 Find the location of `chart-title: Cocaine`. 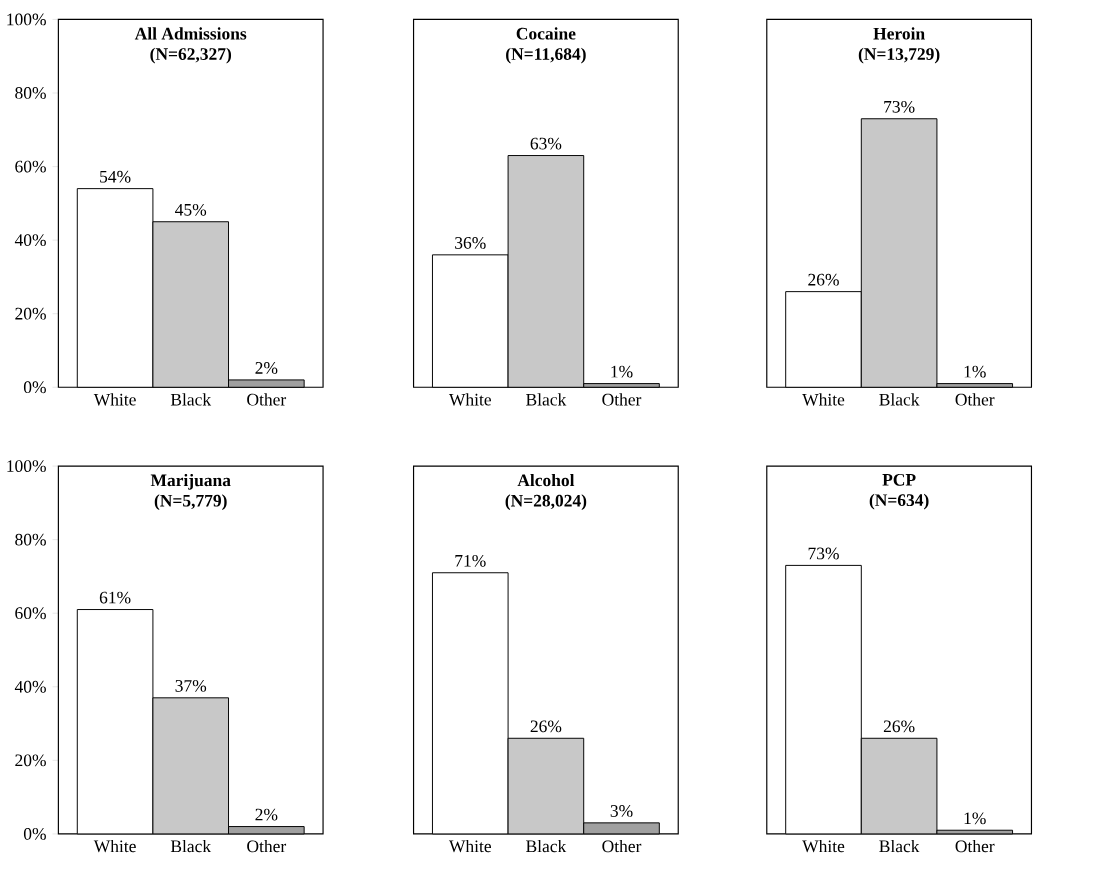

chart-title: Cocaine is located at coordinates (546, 33).